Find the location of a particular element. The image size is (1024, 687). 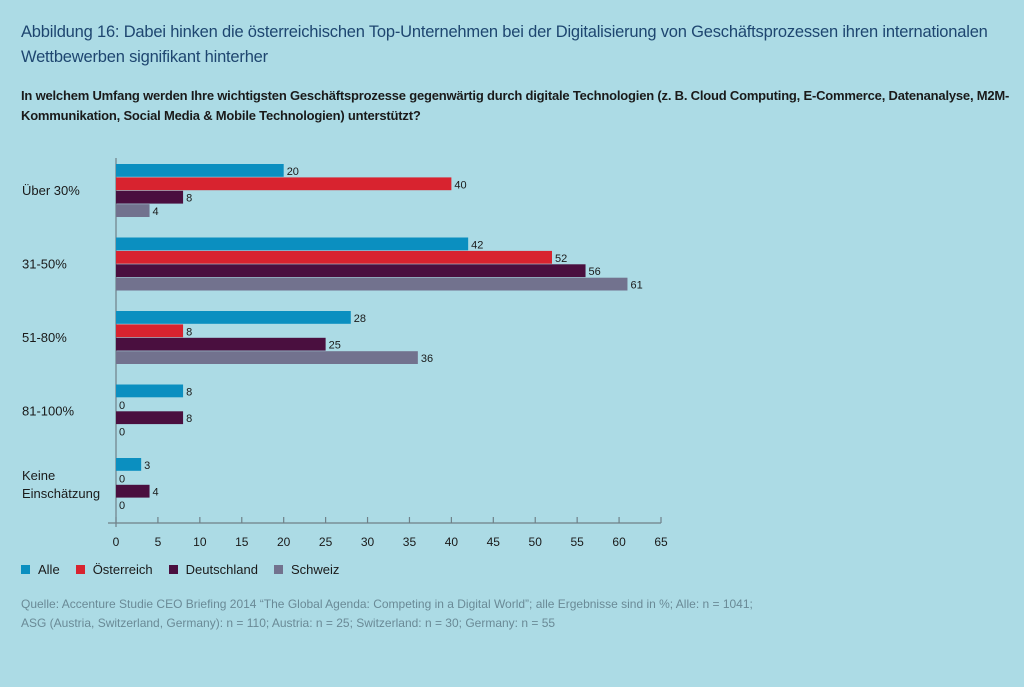

x-tick-label: 55 is located at coordinates (577, 542).